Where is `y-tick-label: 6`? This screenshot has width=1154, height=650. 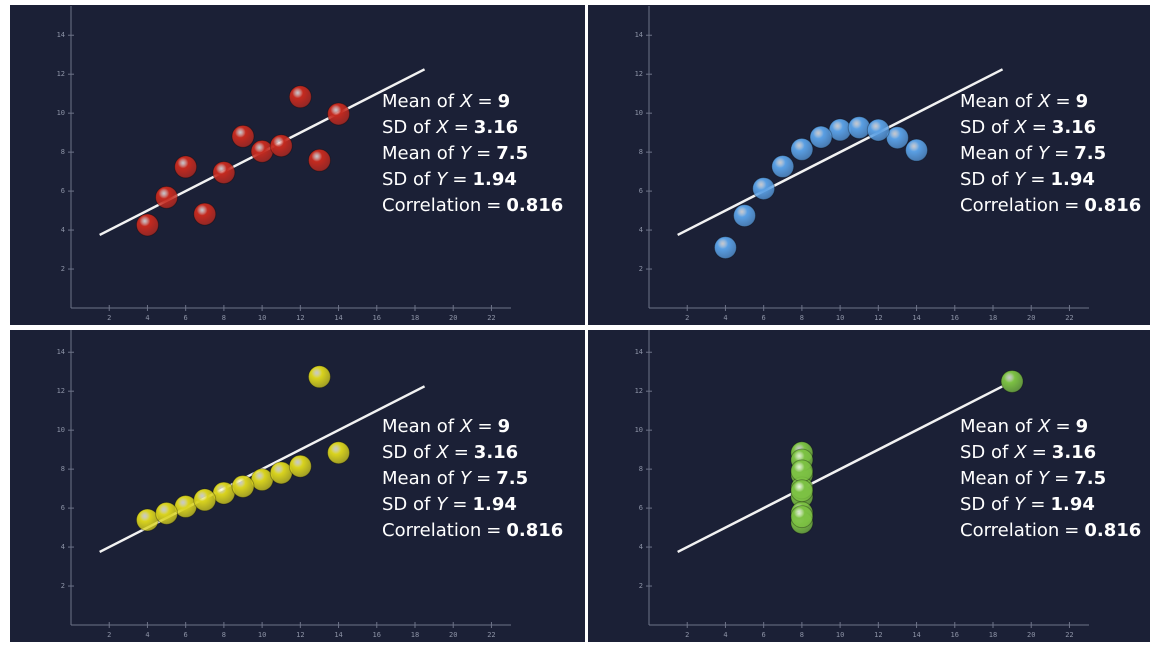 y-tick-label: 6 is located at coordinates (641, 508).